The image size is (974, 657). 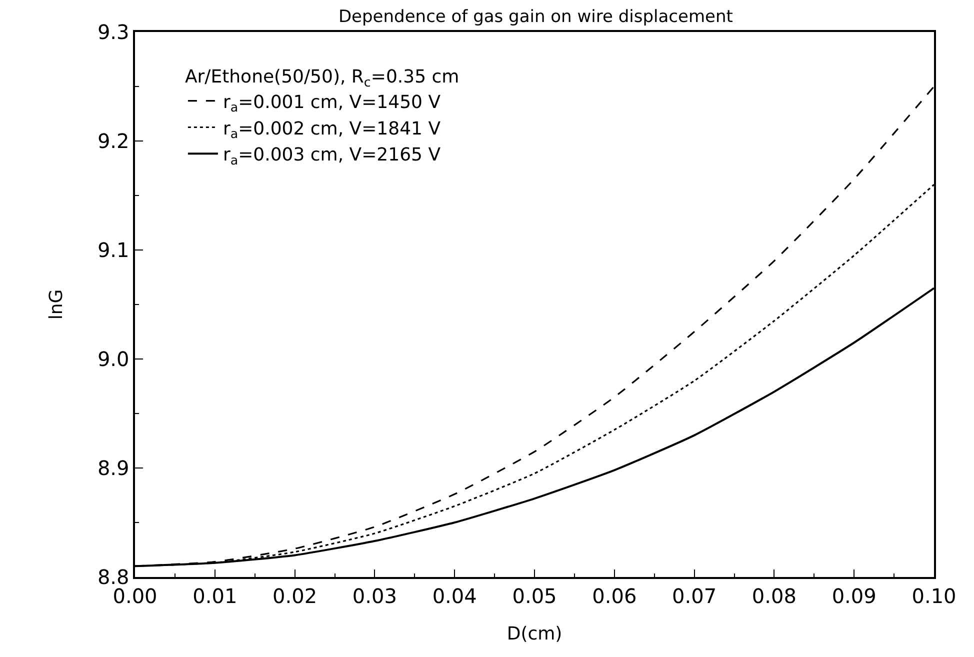 What do you see at coordinates (534, 633) in the screenshot?
I see `x-axis-title: D(cm)` at bounding box center [534, 633].